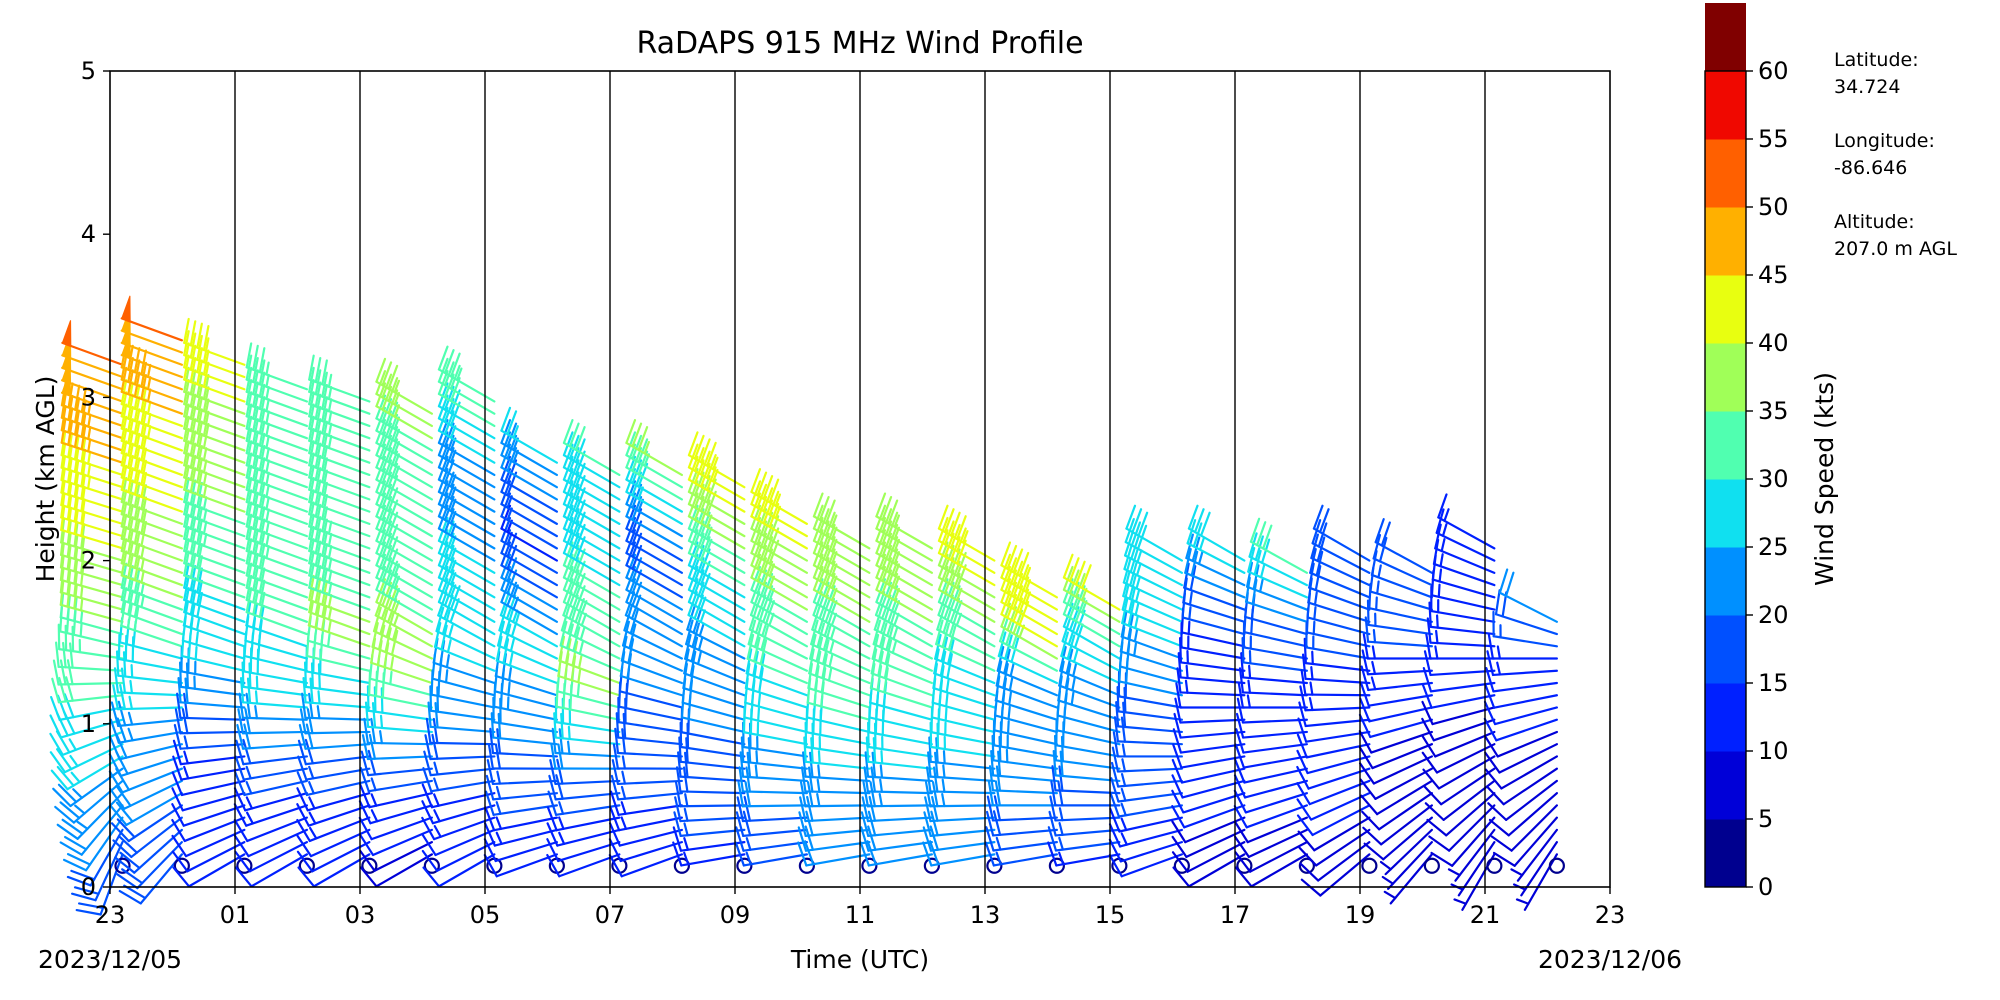 The image size is (2000, 1000). What do you see at coordinates (1773, 275) in the screenshot?
I see `colorbar-tick-label: 45` at bounding box center [1773, 275].